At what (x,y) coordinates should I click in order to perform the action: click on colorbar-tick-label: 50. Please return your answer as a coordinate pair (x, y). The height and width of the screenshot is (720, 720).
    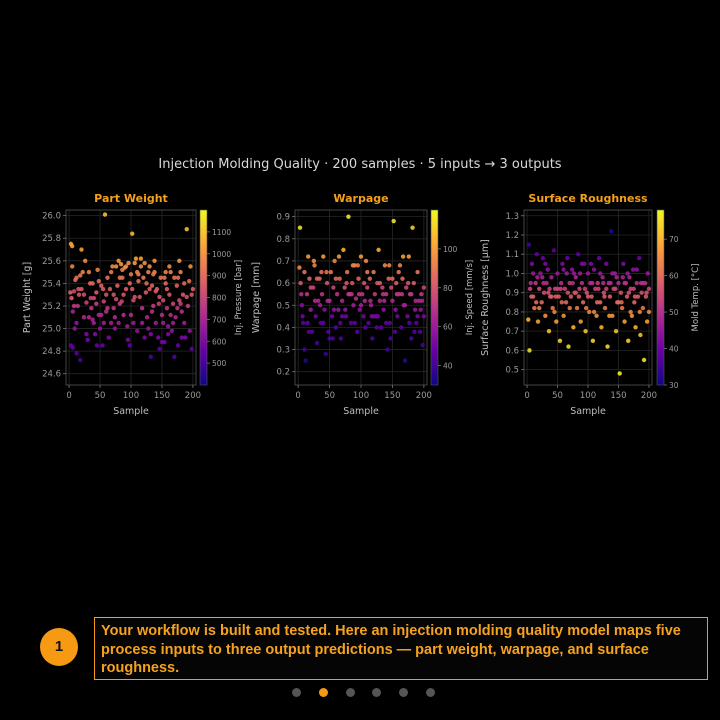
    Looking at the image, I should click on (674, 312).